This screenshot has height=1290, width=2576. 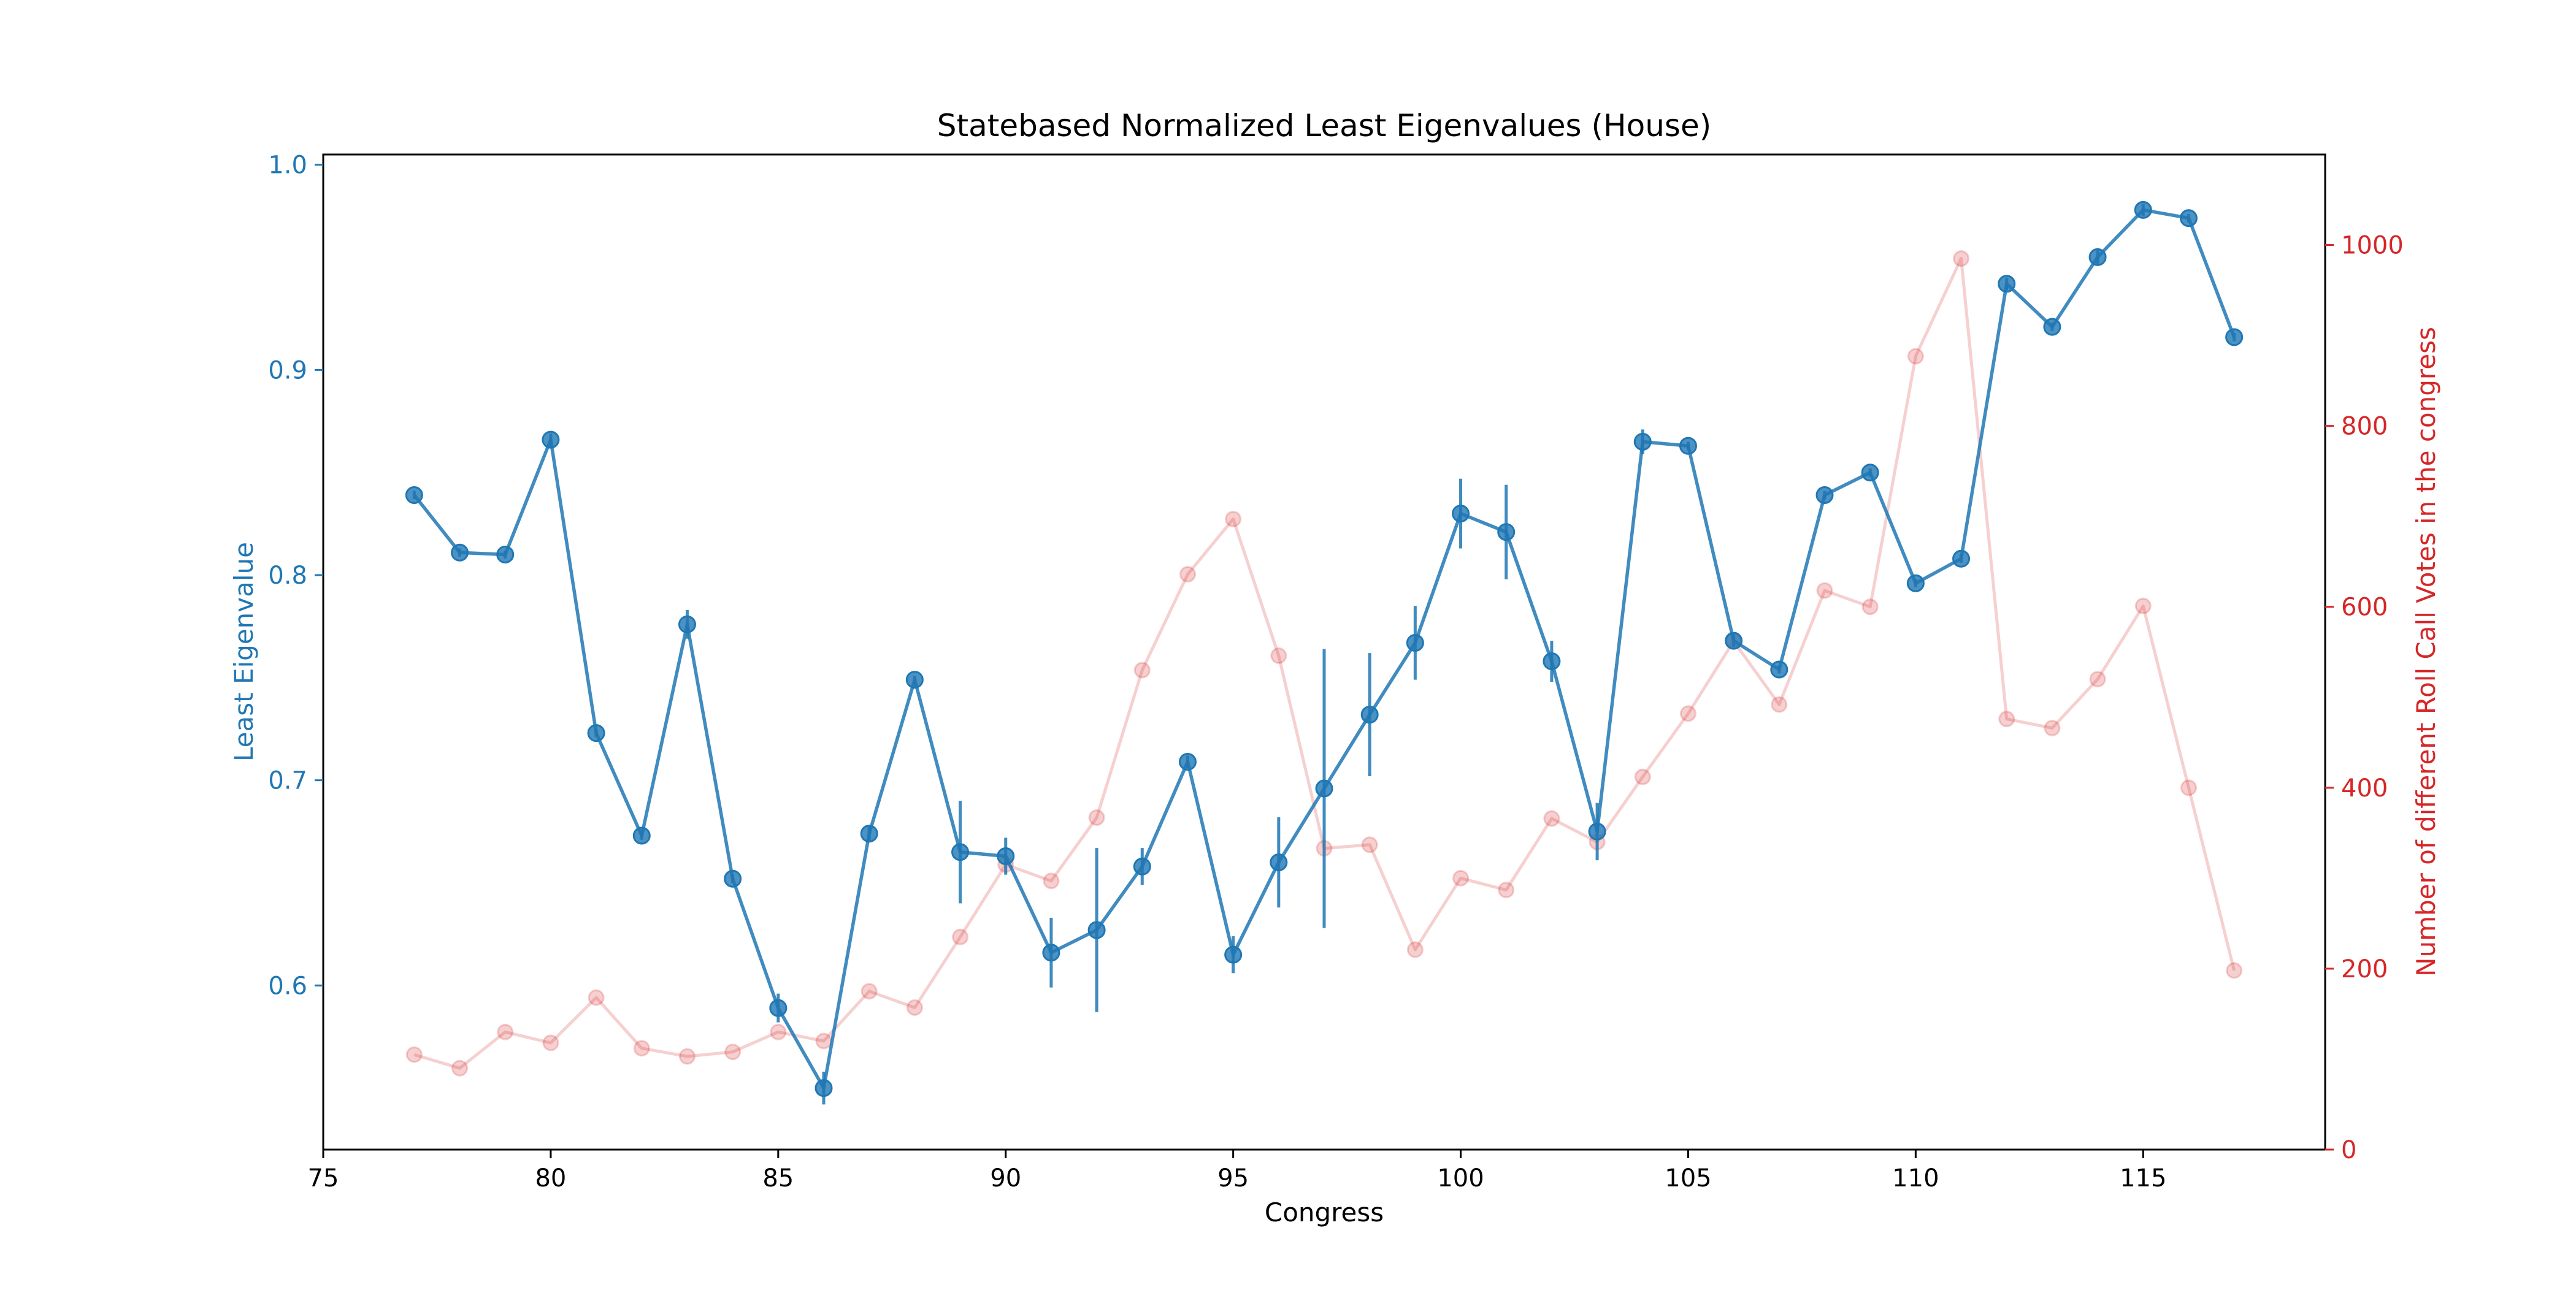 What do you see at coordinates (2143, 1178) in the screenshot?
I see `x-tick-label: 115` at bounding box center [2143, 1178].